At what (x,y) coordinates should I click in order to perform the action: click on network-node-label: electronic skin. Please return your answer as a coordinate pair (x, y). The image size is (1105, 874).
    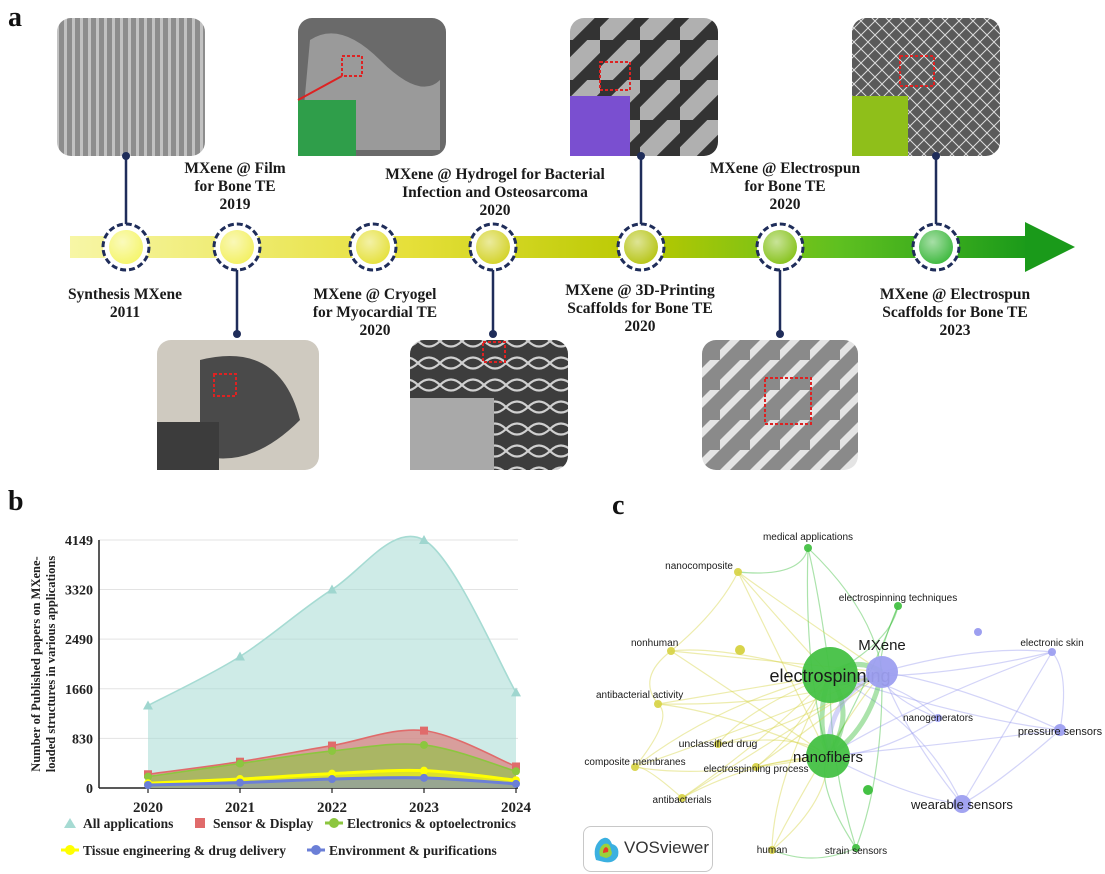
    Looking at the image, I should click on (1051, 643).